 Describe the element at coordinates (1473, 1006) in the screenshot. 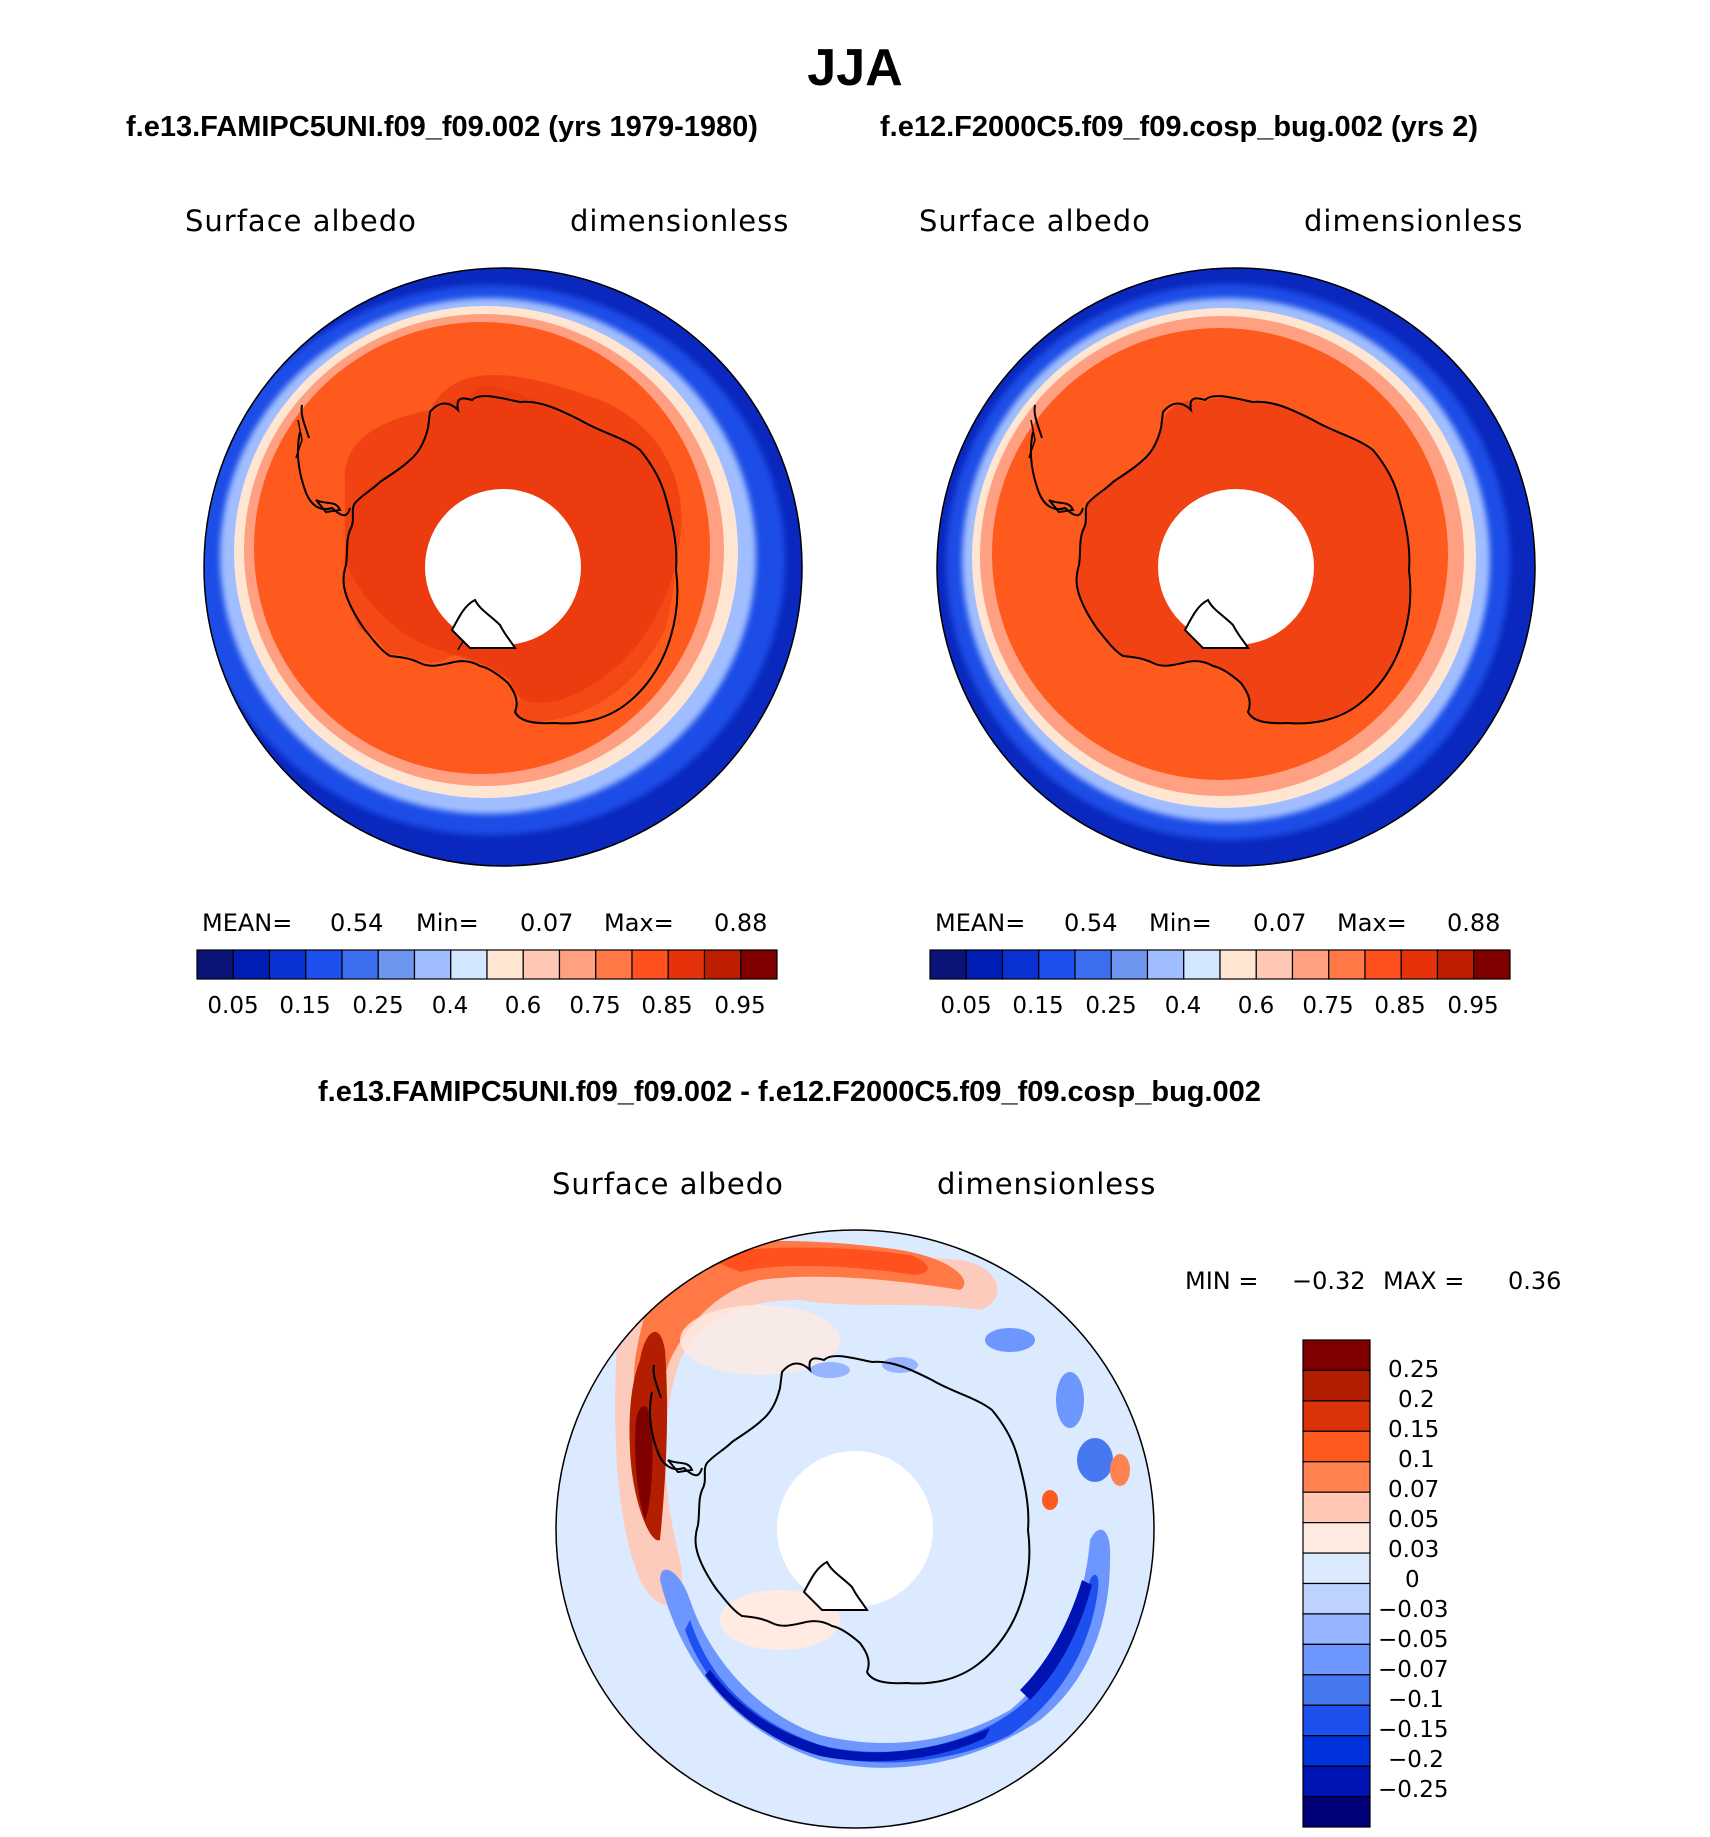

I see `cbar-right-tick: 0.95` at that location.